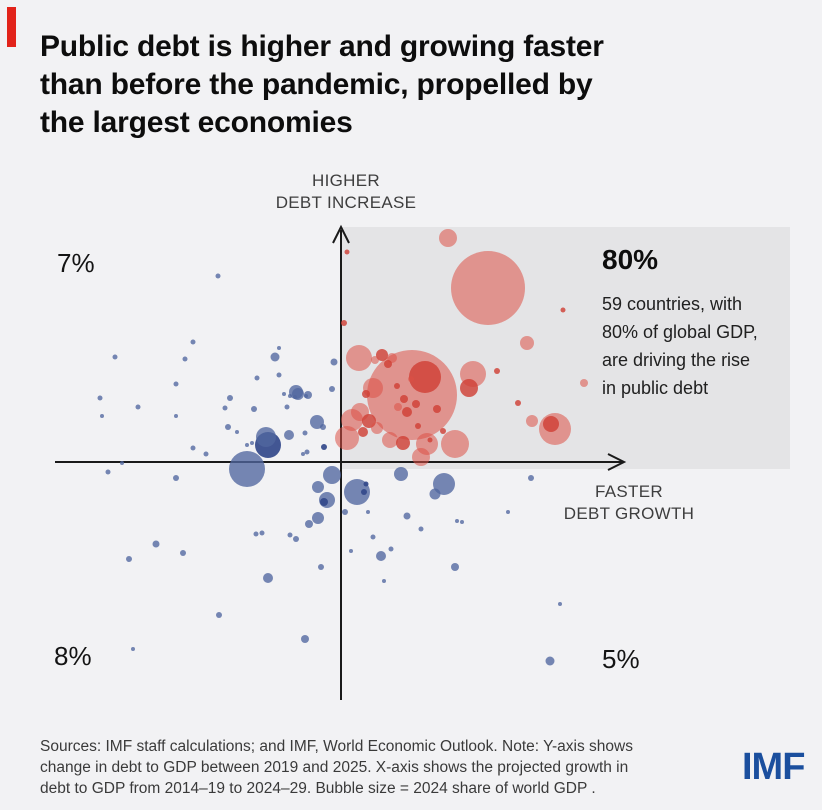 The image size is (822, 810). Describe the element at coordinates (621, 659) in the screenshot. I see `share-label-bottom-right: 5%` at that location.